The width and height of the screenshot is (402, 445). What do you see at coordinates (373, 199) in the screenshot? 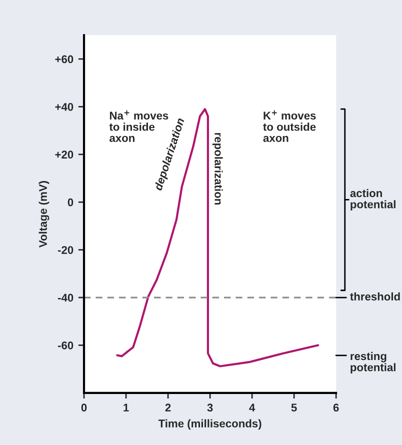
I see `text: action potential` at bounding box center [373, 199].